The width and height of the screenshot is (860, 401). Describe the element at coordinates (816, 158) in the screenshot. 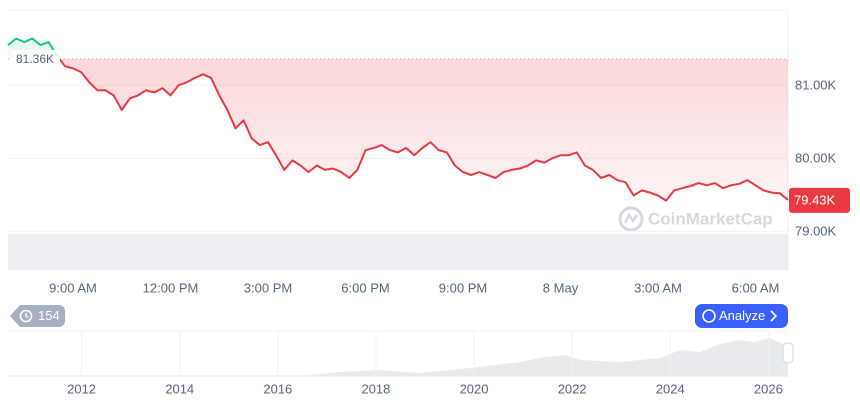

I see `y-tick-label: 80.00K` at that location.